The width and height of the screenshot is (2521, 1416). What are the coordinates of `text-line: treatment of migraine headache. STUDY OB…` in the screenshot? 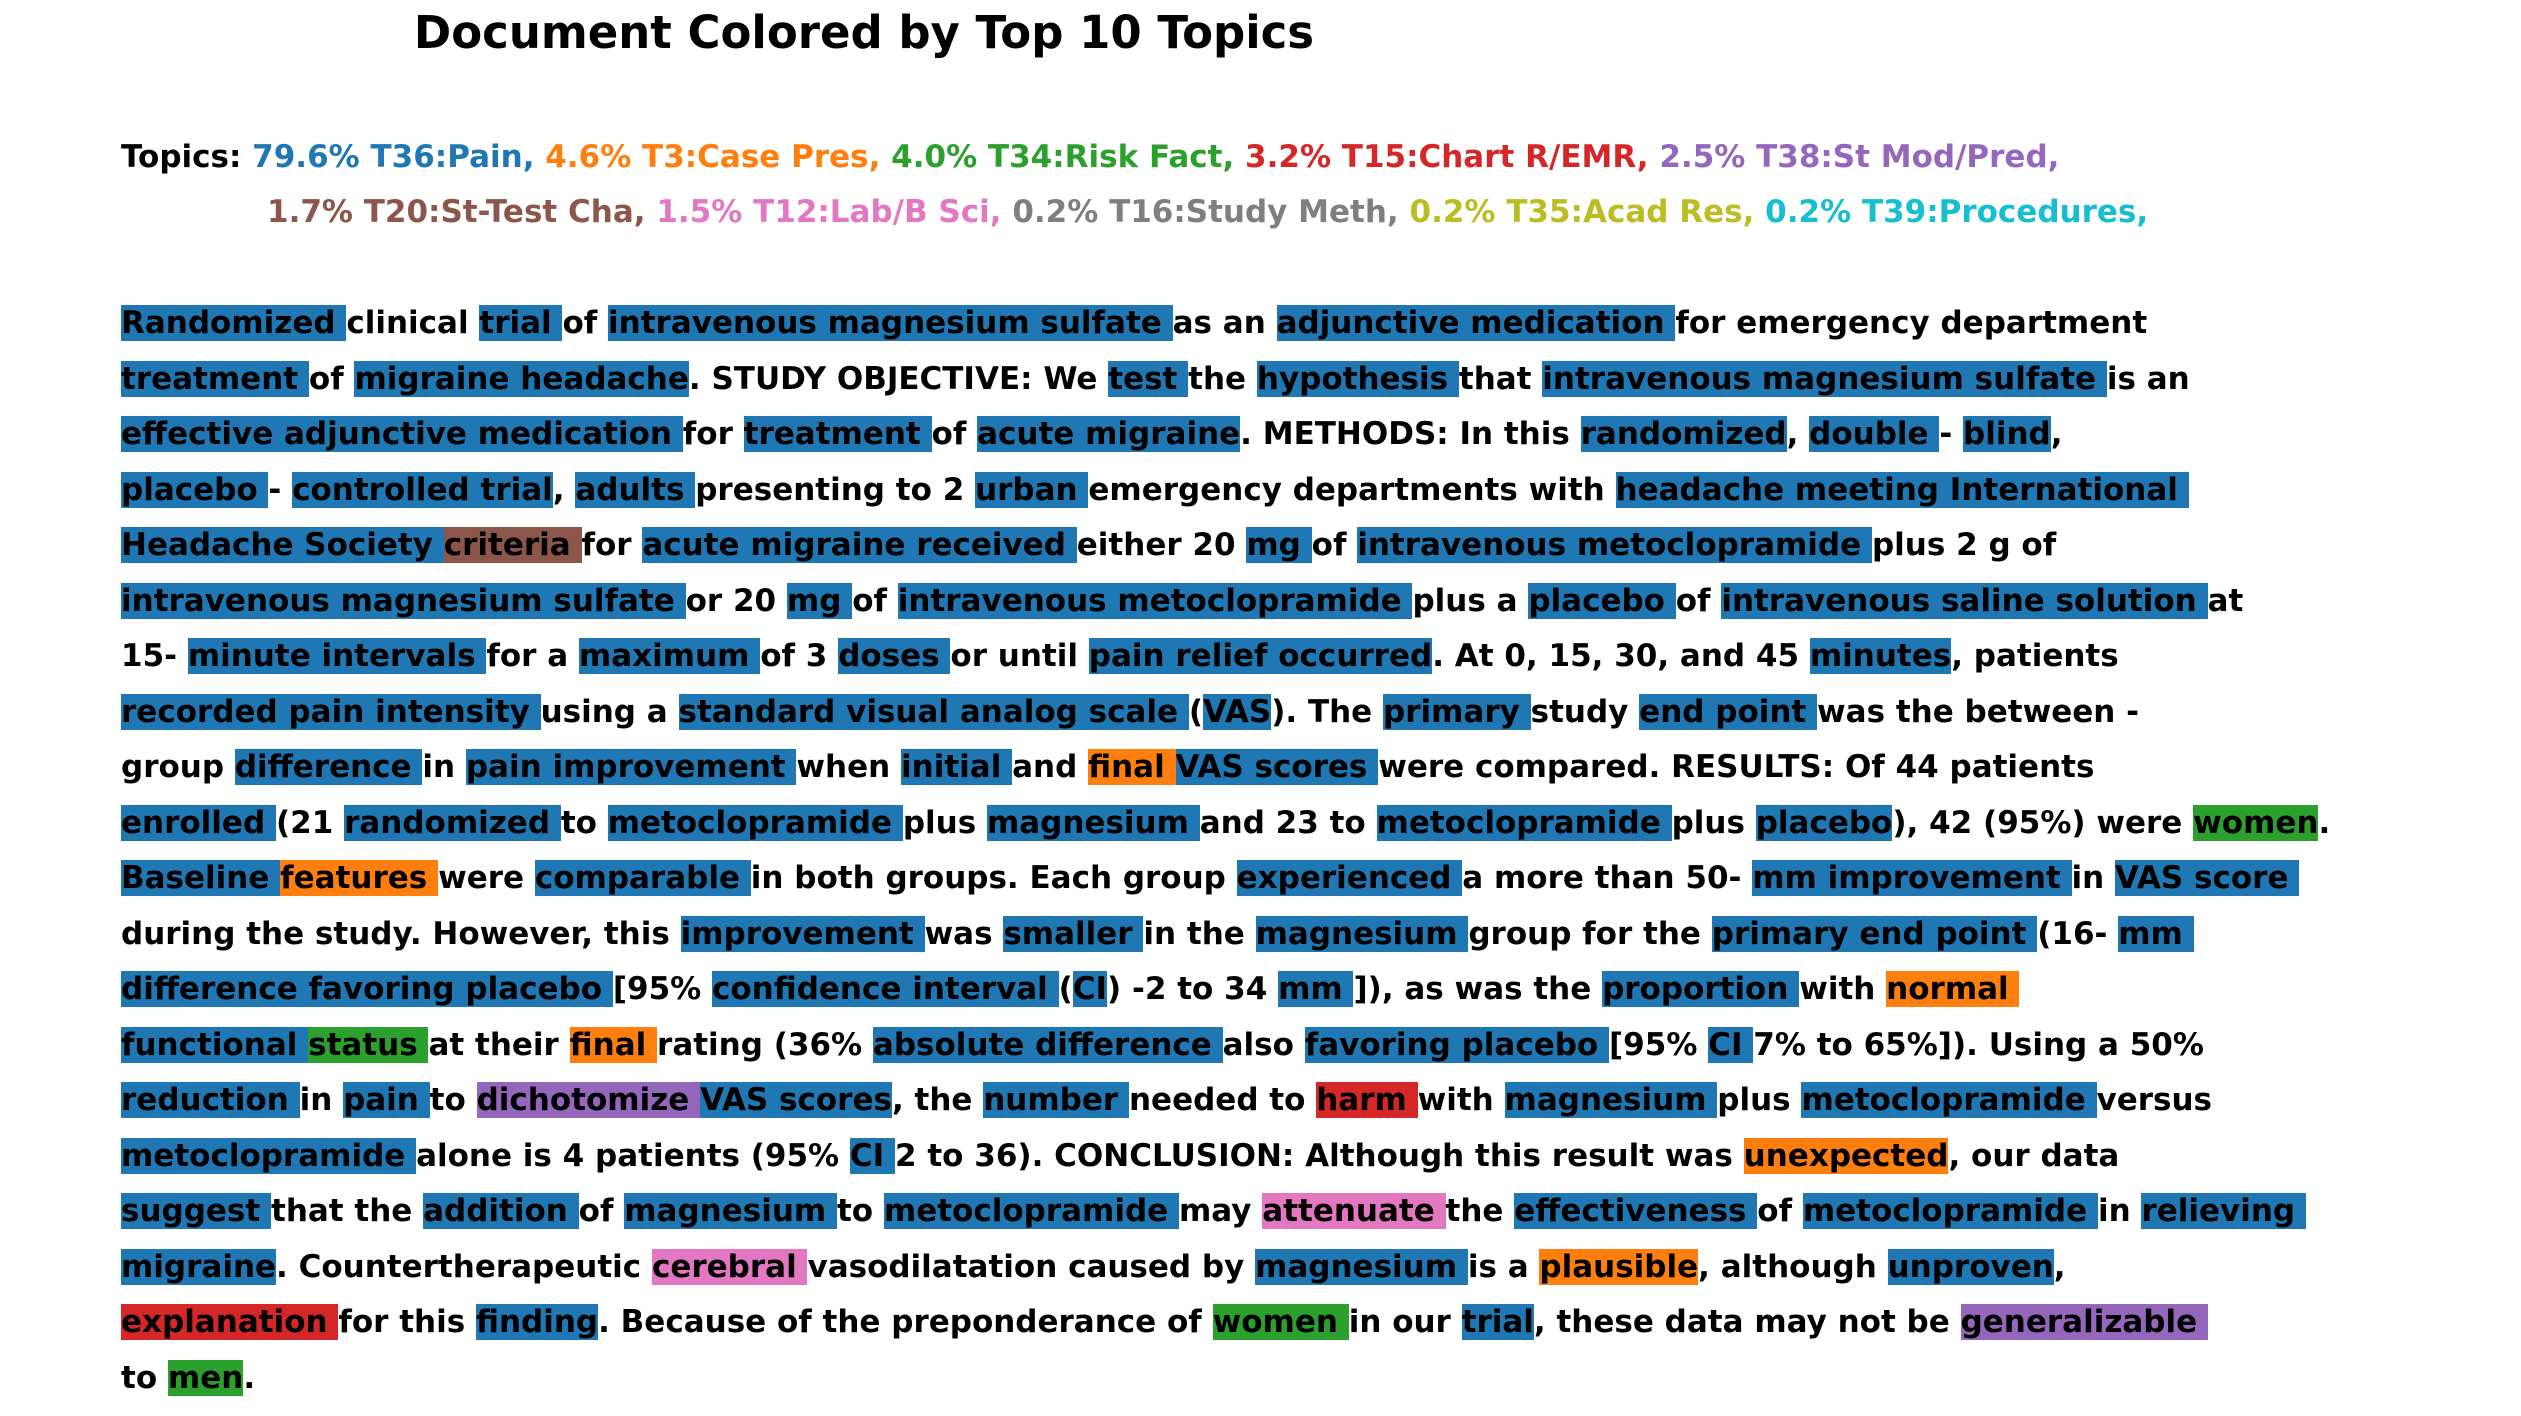 It's located at (1155, 379).